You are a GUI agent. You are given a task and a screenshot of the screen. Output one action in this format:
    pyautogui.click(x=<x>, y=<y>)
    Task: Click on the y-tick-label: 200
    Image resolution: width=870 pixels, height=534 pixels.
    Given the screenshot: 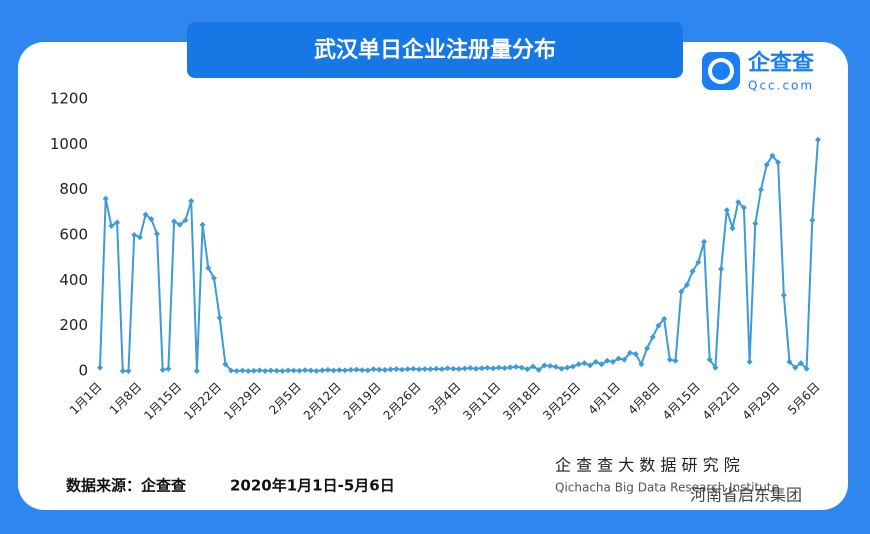 What is the action you would take?
    pyautogui.click(x=73, y=325)
    